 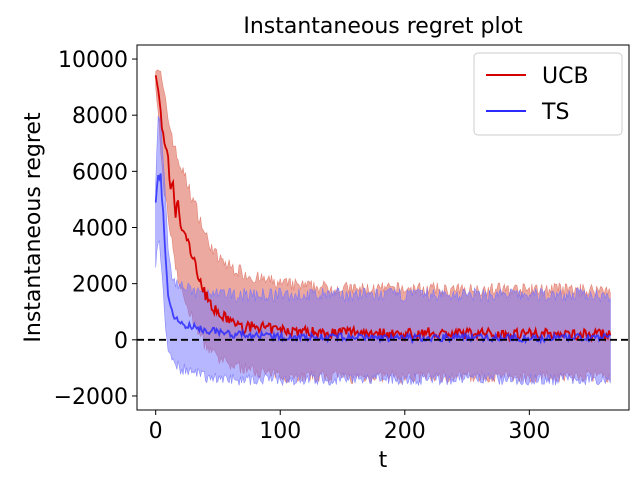 I want to click on chart-title: Instantaneous regret plot, so click(x=383, y=26).